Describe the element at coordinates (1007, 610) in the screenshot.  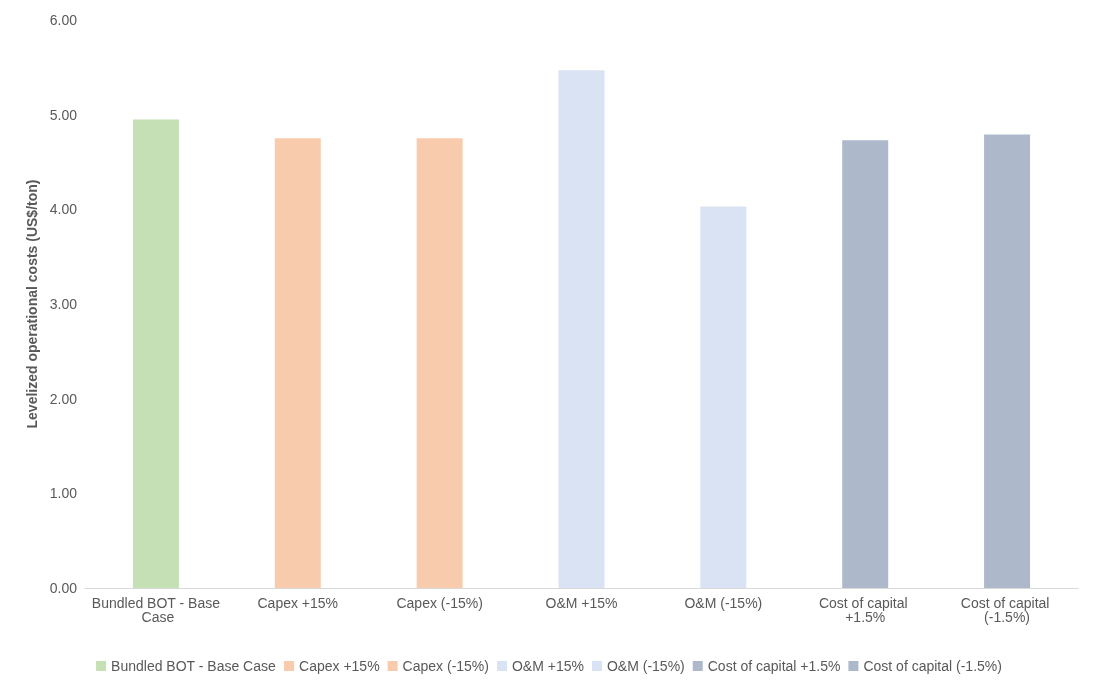
I see `x-tick-label: Cost of capital (-1.5%)` at that location.